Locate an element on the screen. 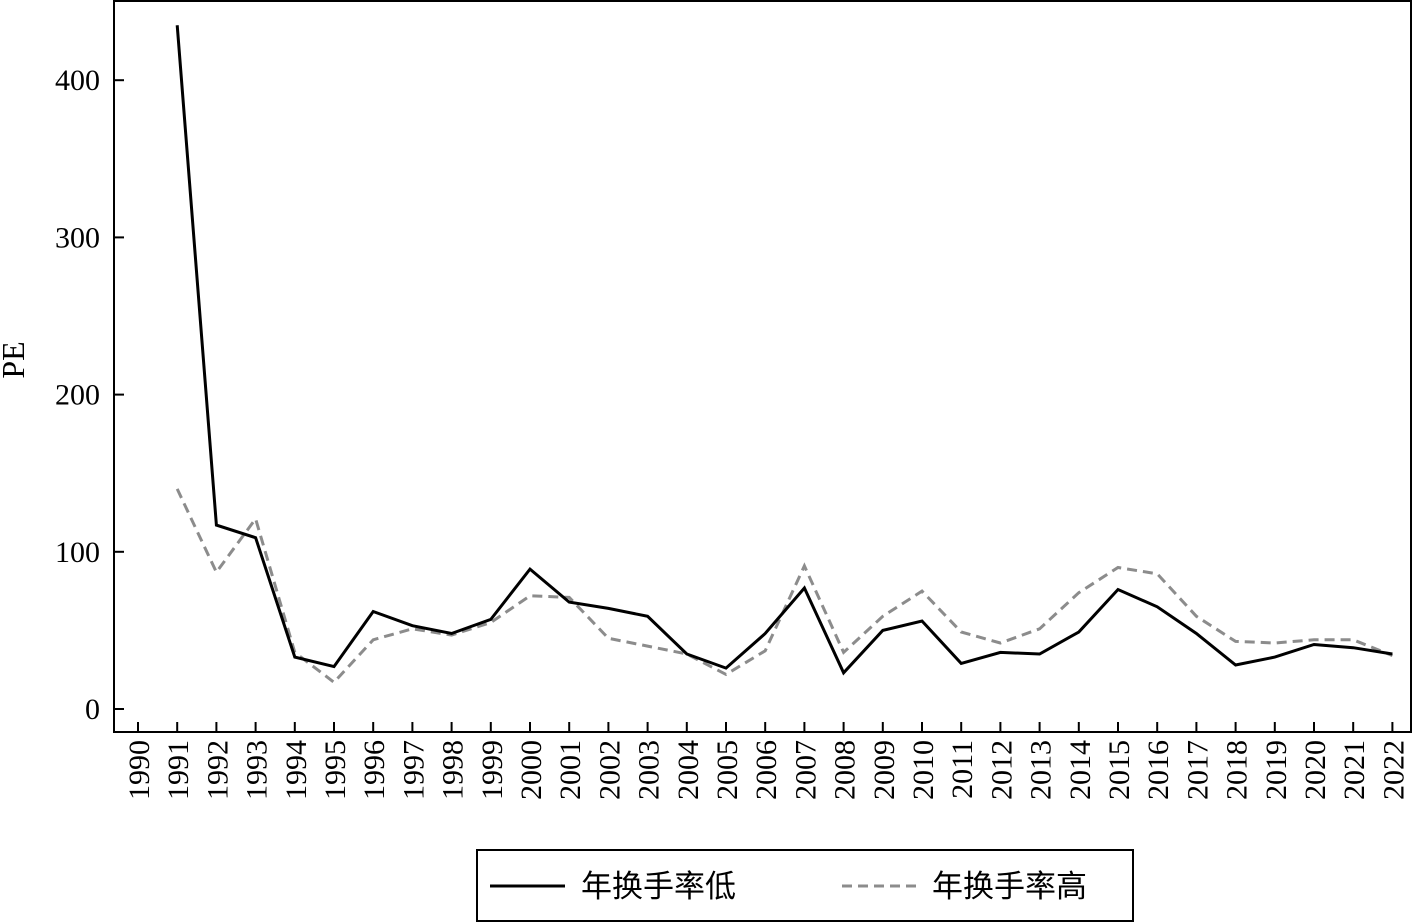  x-tick-label: 1990 is located at coordinates (139, 770).